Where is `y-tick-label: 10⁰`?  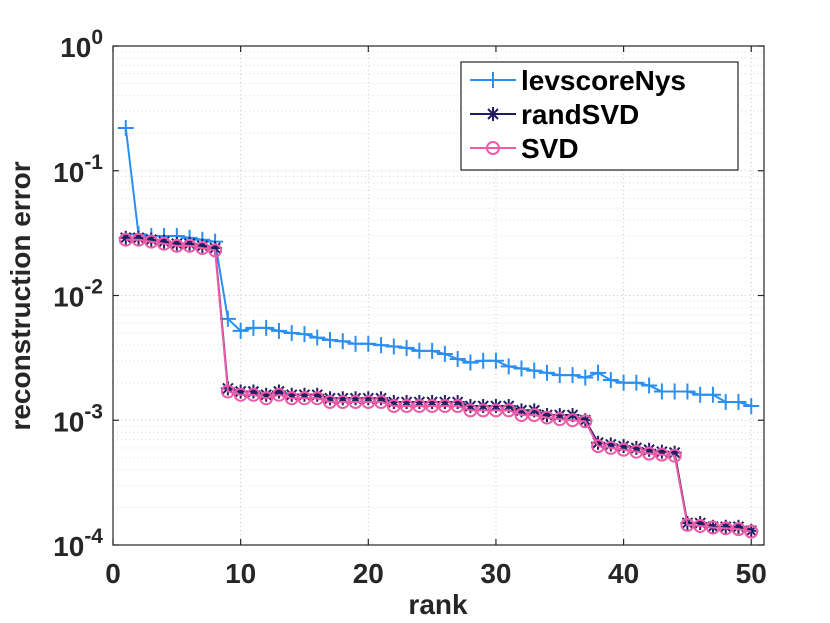
y-tick-label: 10⁰ is located at coordinates (81, 44).